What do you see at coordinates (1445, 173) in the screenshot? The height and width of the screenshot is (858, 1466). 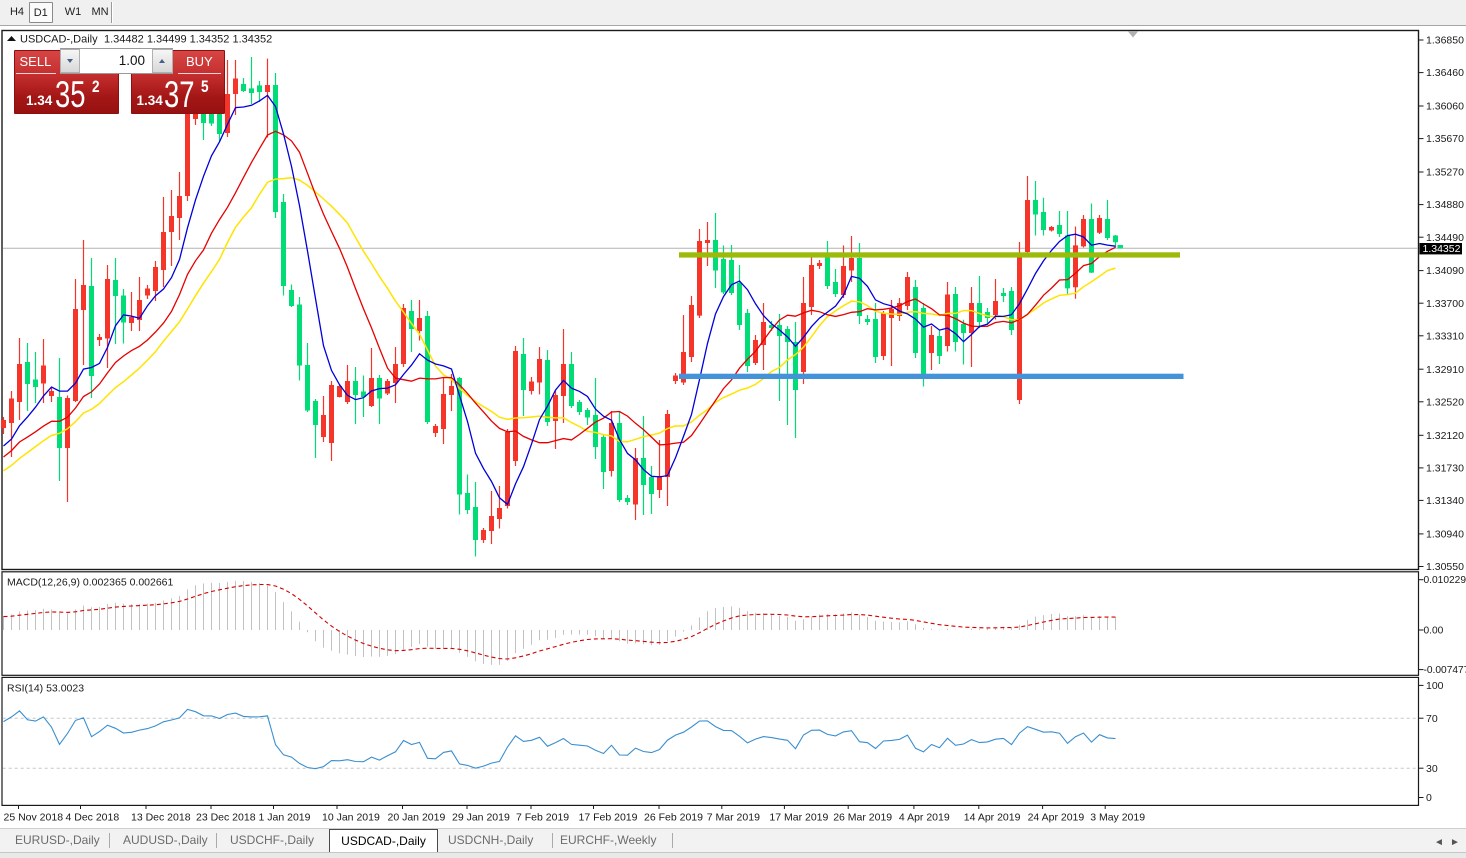 I see `svg-text: 1.35270` at bounding box center [1445, 173].